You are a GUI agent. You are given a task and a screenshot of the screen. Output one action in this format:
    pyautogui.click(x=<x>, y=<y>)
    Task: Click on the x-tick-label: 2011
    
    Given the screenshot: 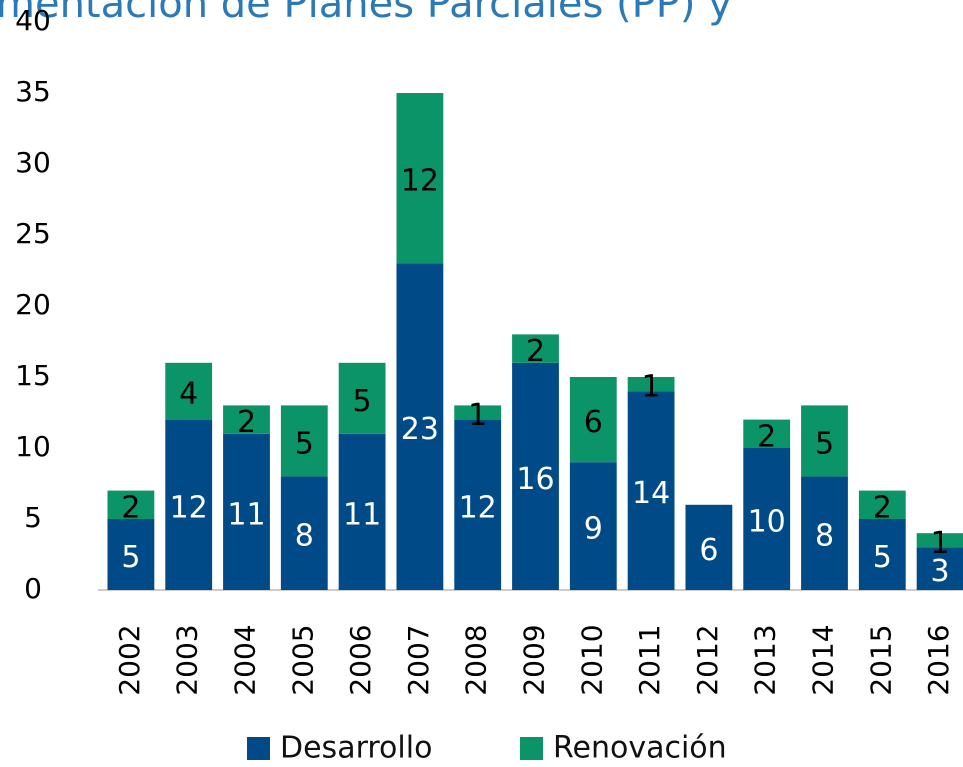 What is the action you would take?
    pyautogui.click(x=649, y=659)
    